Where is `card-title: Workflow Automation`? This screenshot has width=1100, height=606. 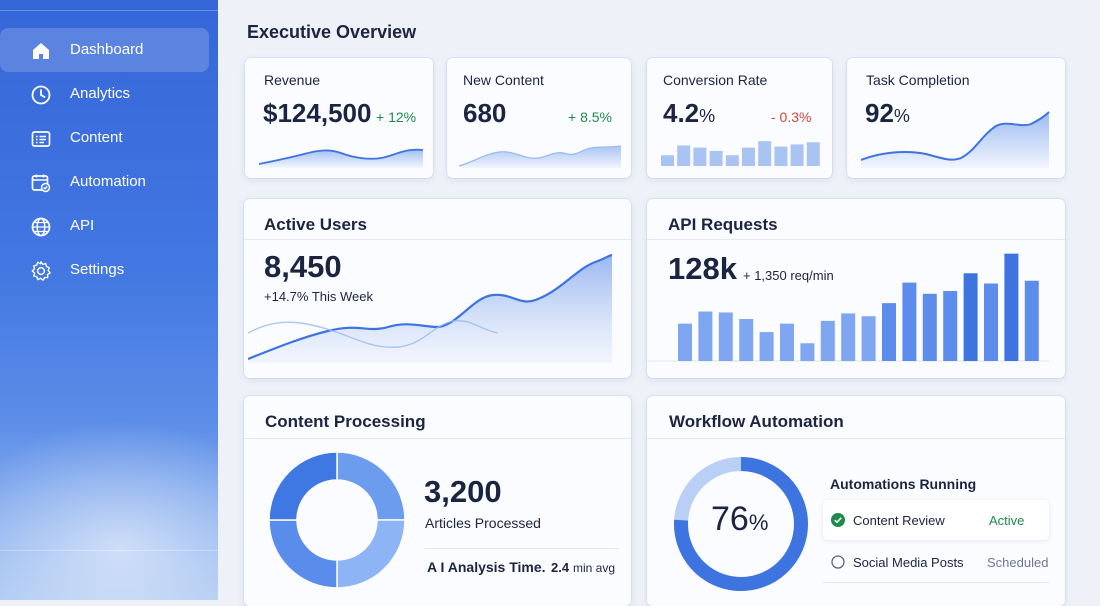 card-title: Workflow Automation is located at coordinates (756, 421).